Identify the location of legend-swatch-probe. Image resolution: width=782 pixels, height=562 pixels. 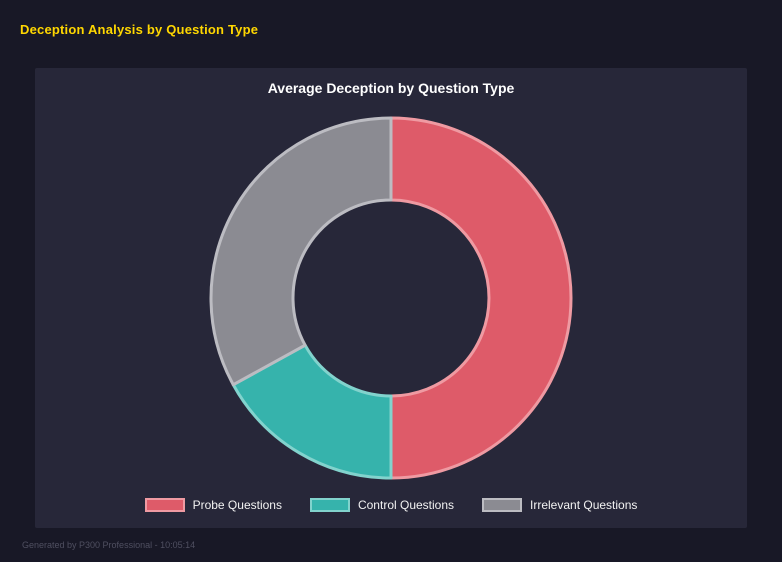
(164, 505).